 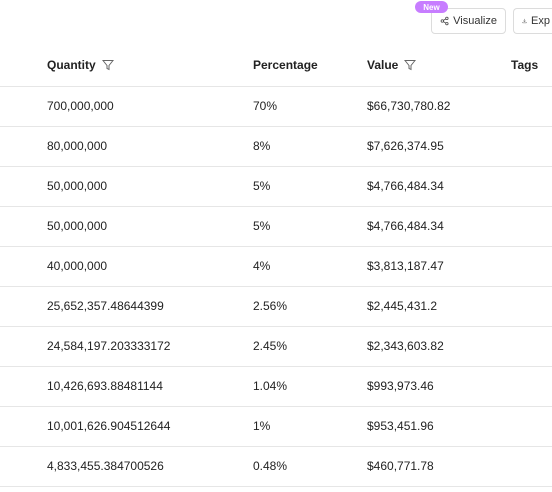 What do you see at coordinates (405, 146) in the screenshot?
I see `table-cell: $7,626,374.95` at bounding box center [405, 146].